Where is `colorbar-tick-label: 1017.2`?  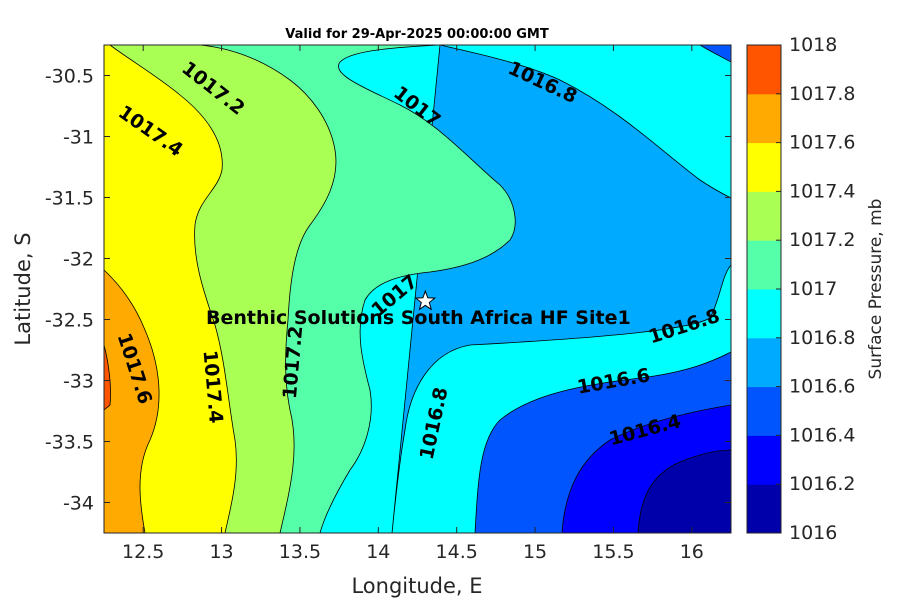 colorbar-tick-label: 1017.2 is located at coordinates (822, 240).